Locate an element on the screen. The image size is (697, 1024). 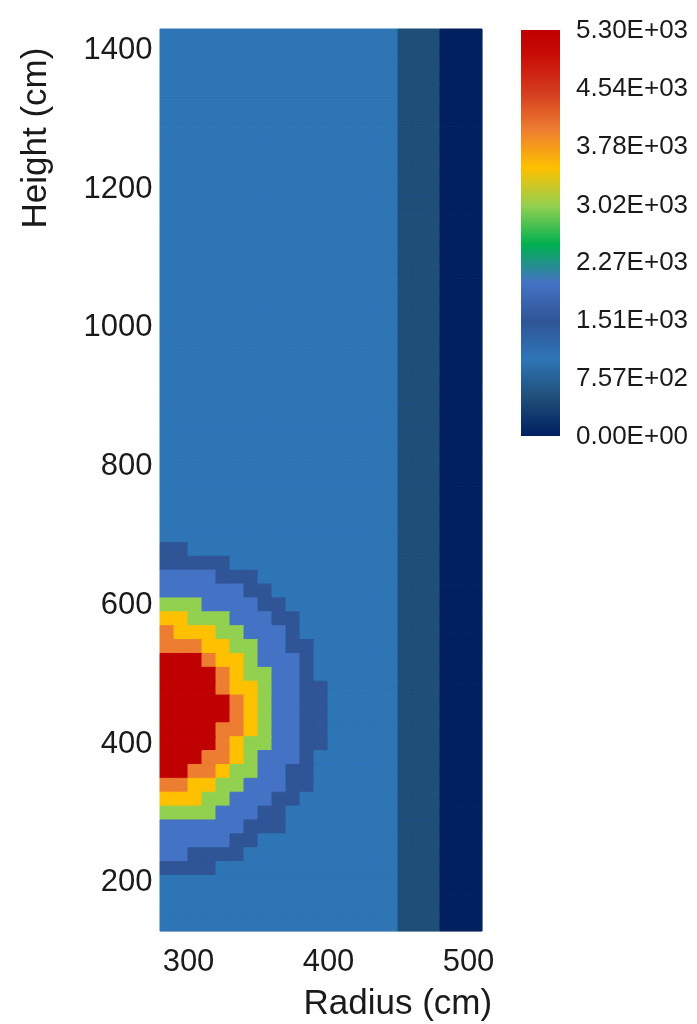
y-tick-label: 1000 is located at coordinates (118, 326).